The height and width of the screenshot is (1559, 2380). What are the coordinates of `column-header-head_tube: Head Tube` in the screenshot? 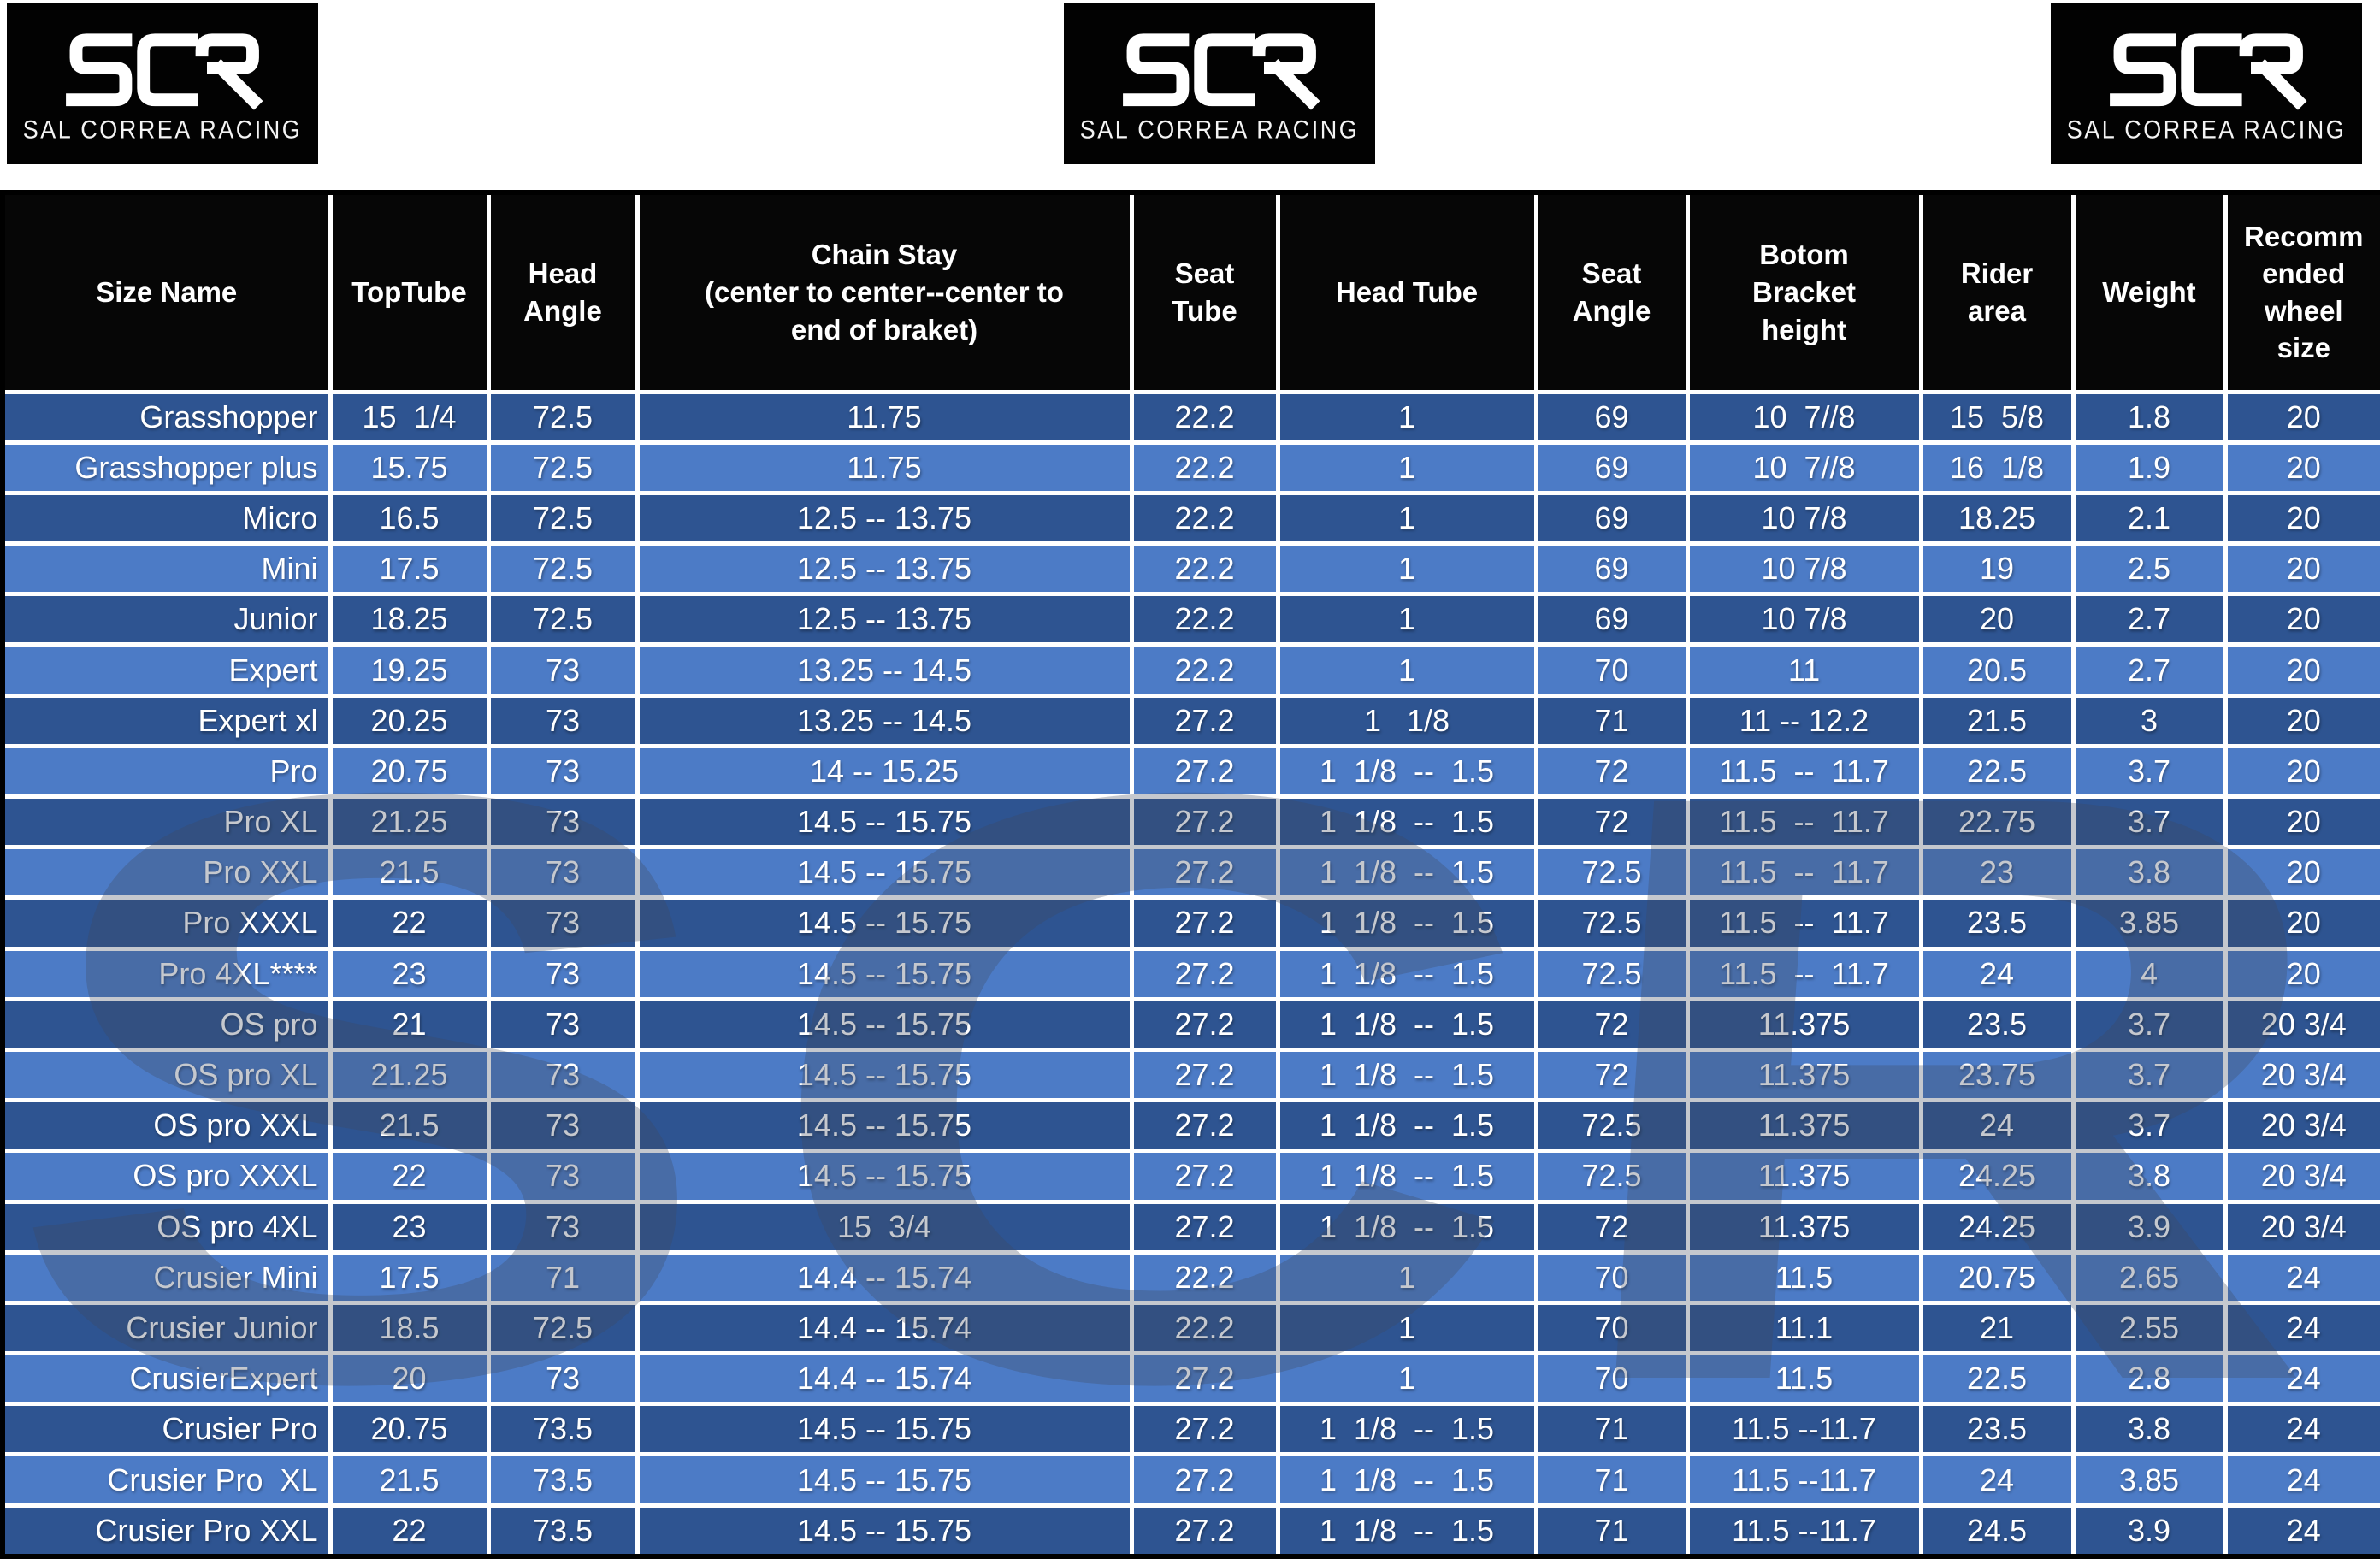 It's located at (1406, 292).